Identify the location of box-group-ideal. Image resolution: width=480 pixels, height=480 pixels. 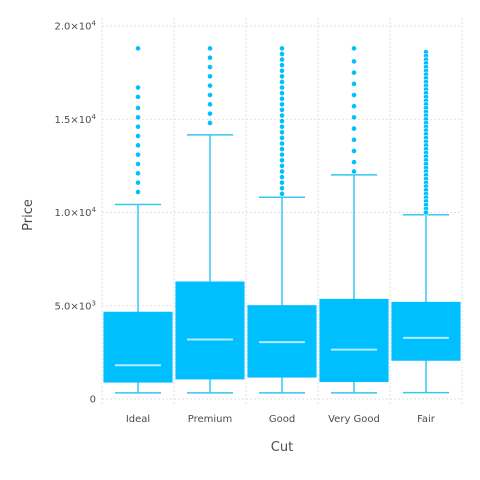
(138, 219).